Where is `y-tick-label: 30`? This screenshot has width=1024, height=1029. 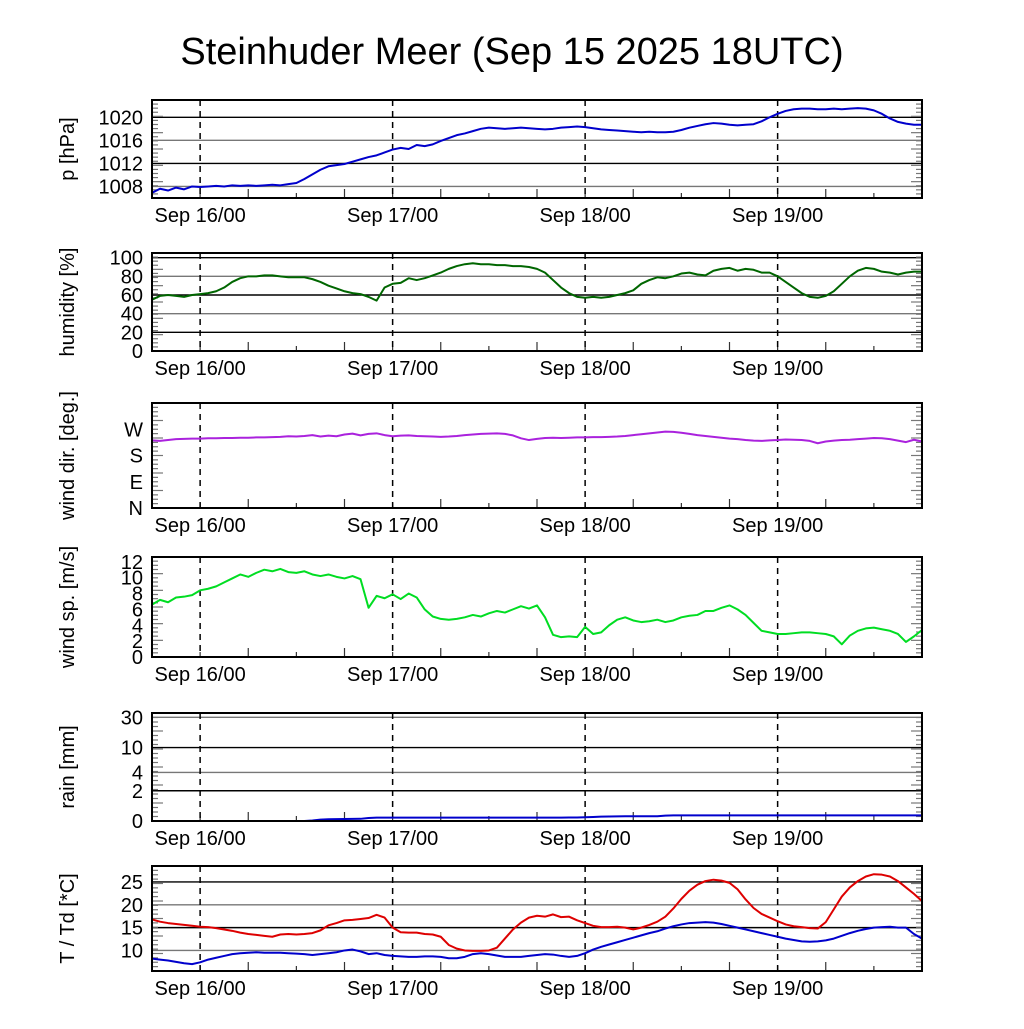 y-tick-label: 30 is located at coordinates (132, 718).